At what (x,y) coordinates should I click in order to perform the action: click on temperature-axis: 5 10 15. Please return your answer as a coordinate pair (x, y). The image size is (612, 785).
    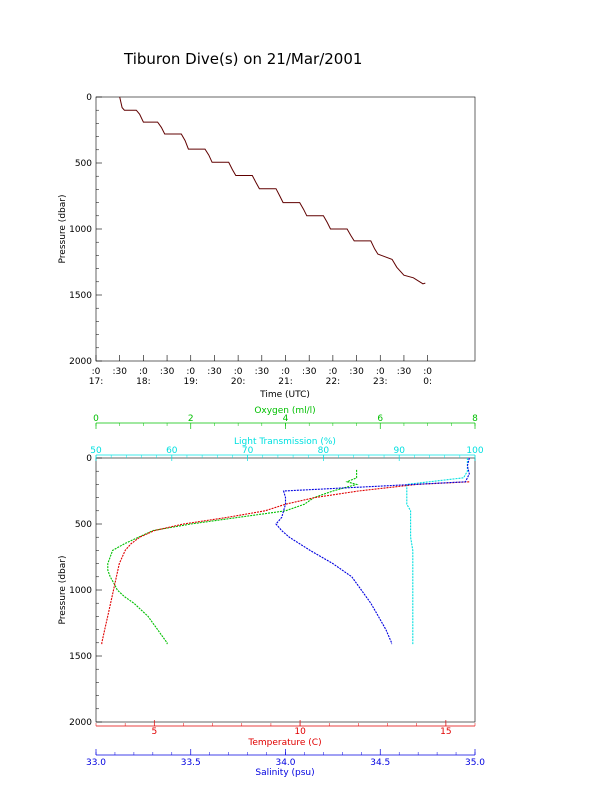
    Looking at the image, I should click on (285, 728).